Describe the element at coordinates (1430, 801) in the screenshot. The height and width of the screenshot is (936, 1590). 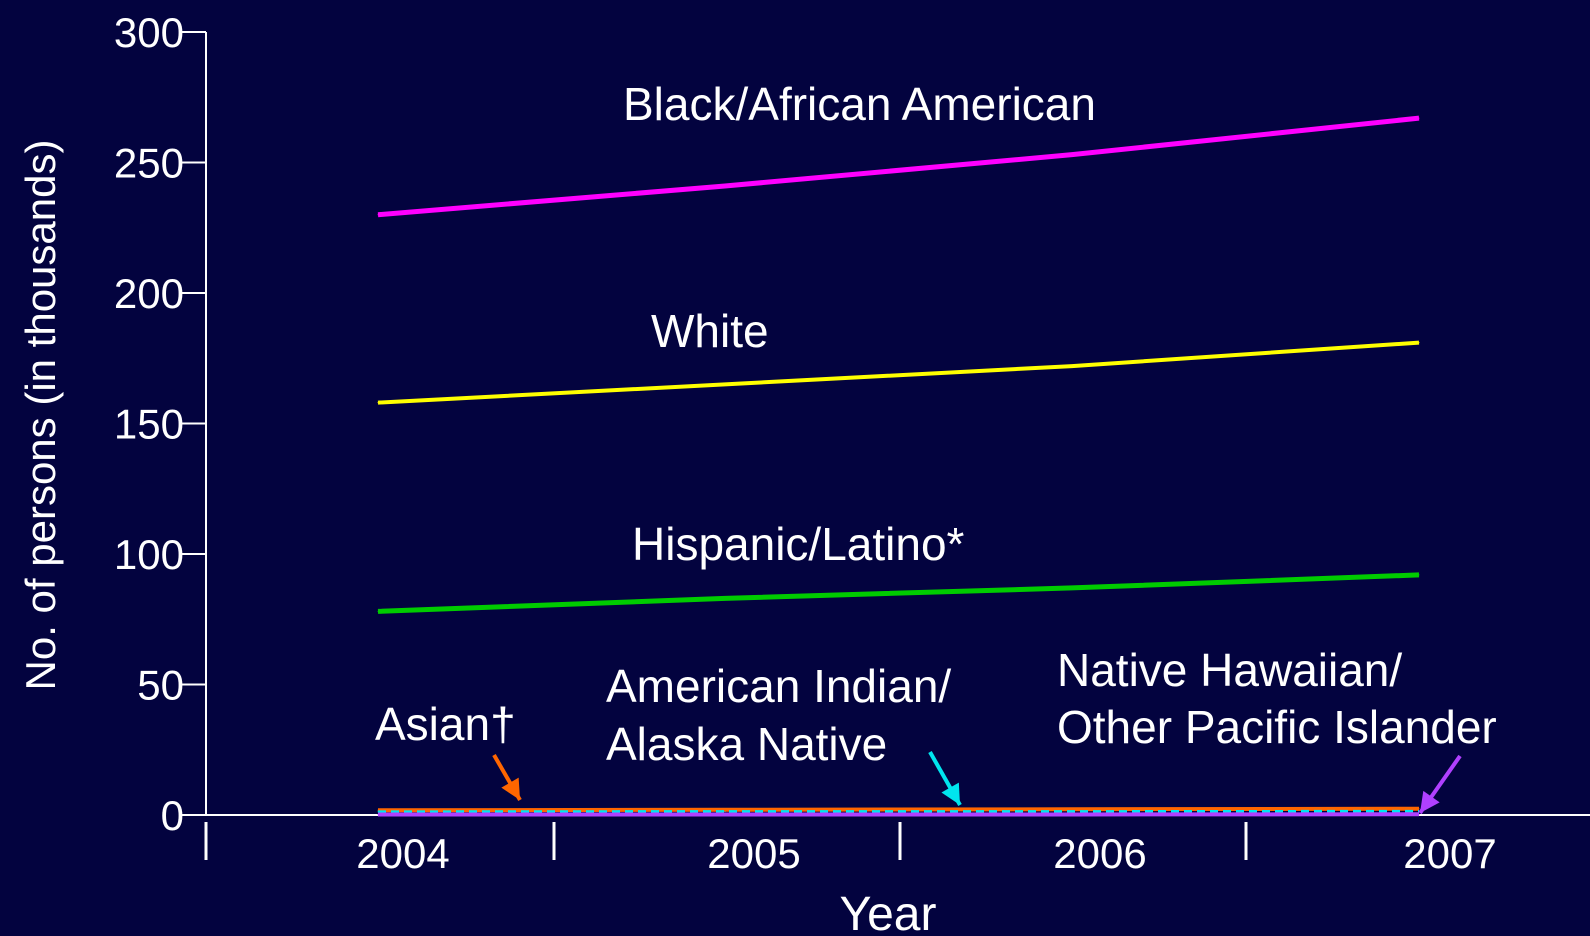
I see `nhopi-arrow-head` at that location.